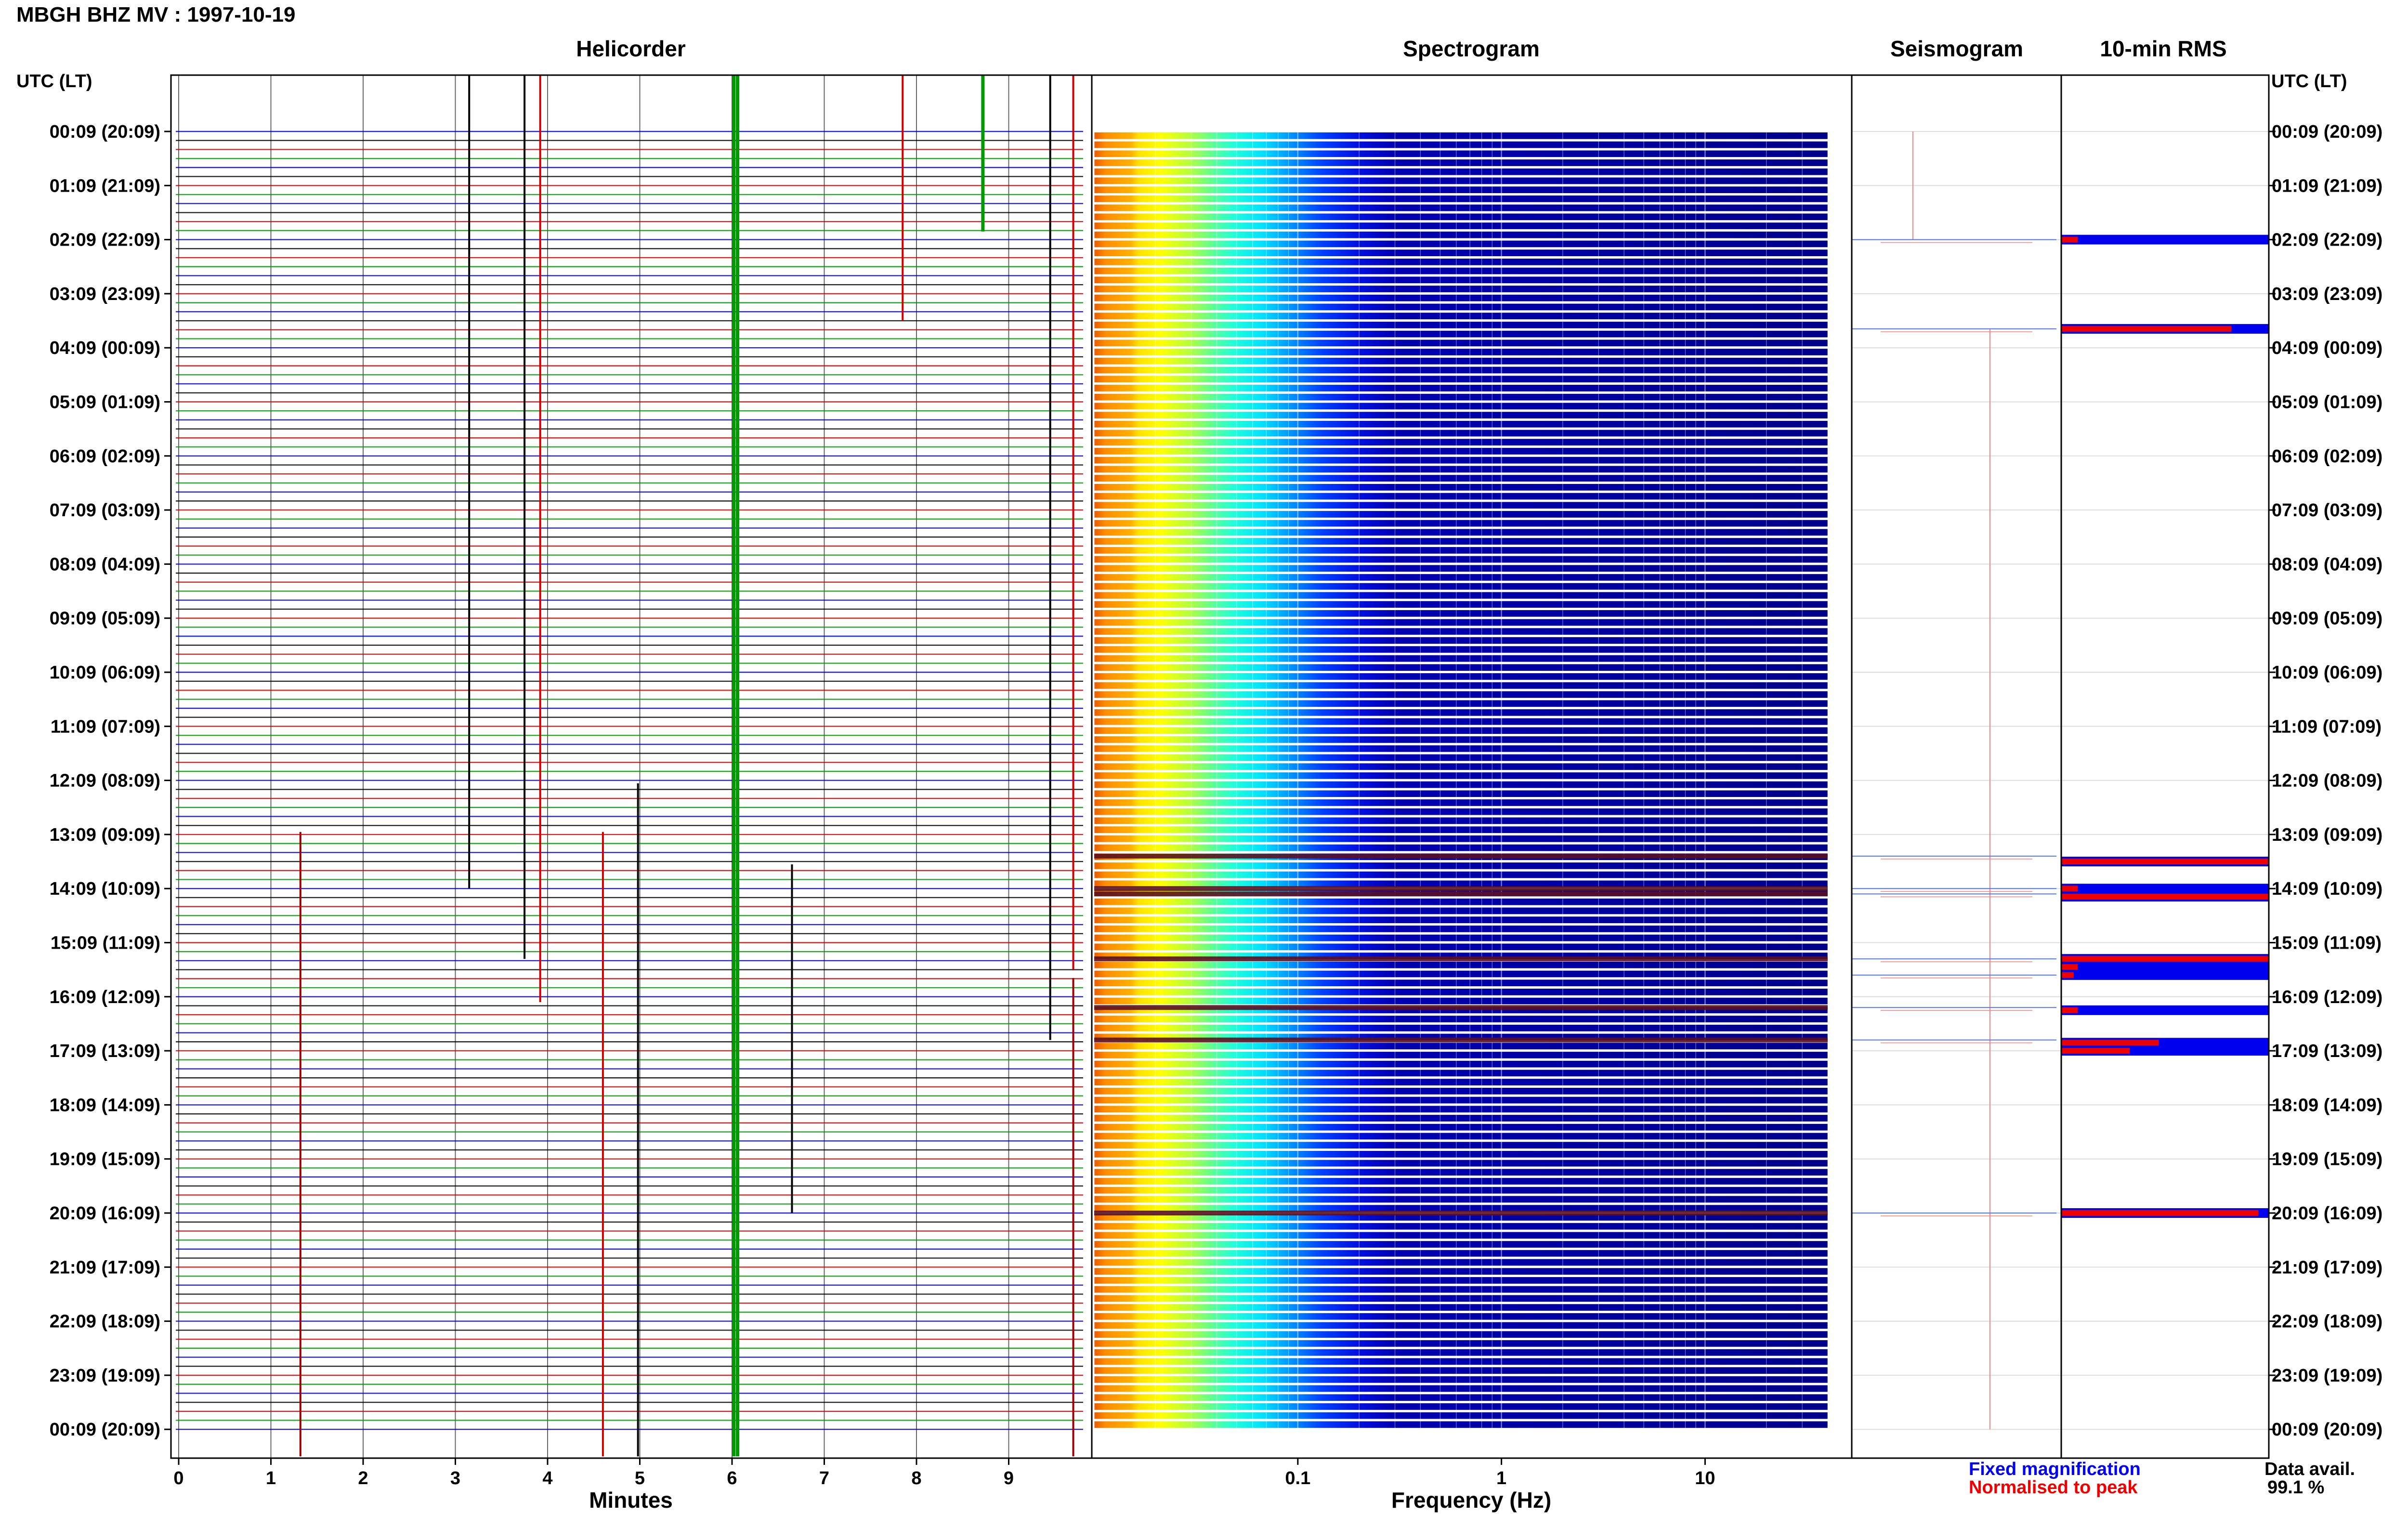  Describe the element at coordinates (1957, 48) in the screenshot. I see `seismogram-title: Seismogram` at that location.